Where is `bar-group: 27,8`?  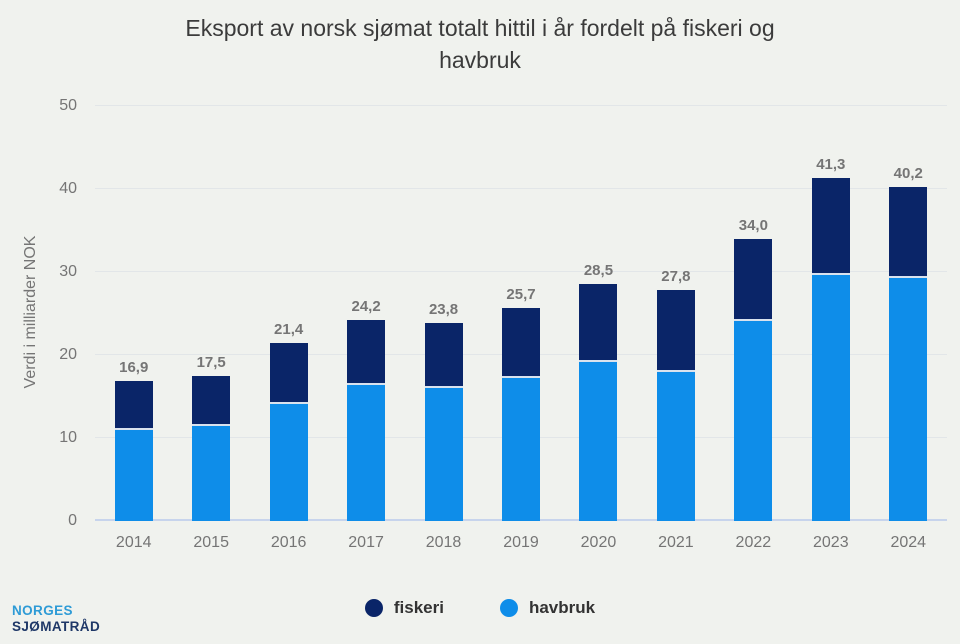 bar-group: 27,8 is located at coordinates (675, 313).